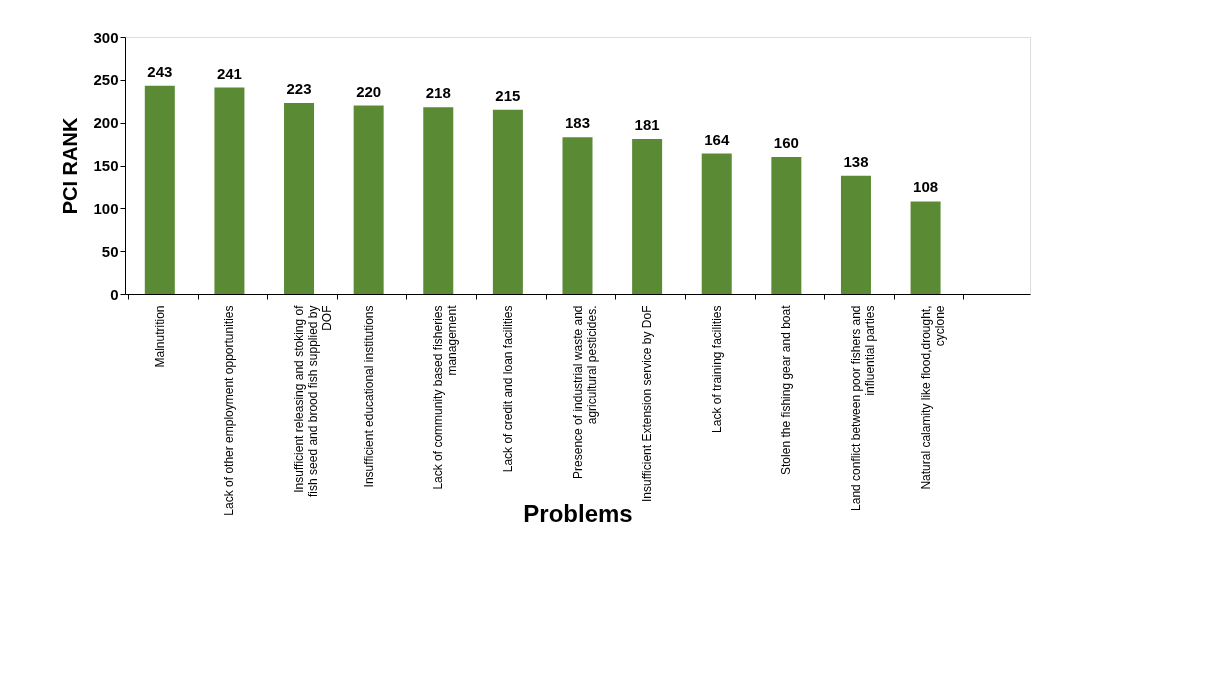 Image resolution: width=1207 pixels, height=687 pixels. What do you see at coordinates (507, 389) in the screenshot?
I see `x-tick-label: Lack of credit and loan facilities` at bounding box center [507, 389].